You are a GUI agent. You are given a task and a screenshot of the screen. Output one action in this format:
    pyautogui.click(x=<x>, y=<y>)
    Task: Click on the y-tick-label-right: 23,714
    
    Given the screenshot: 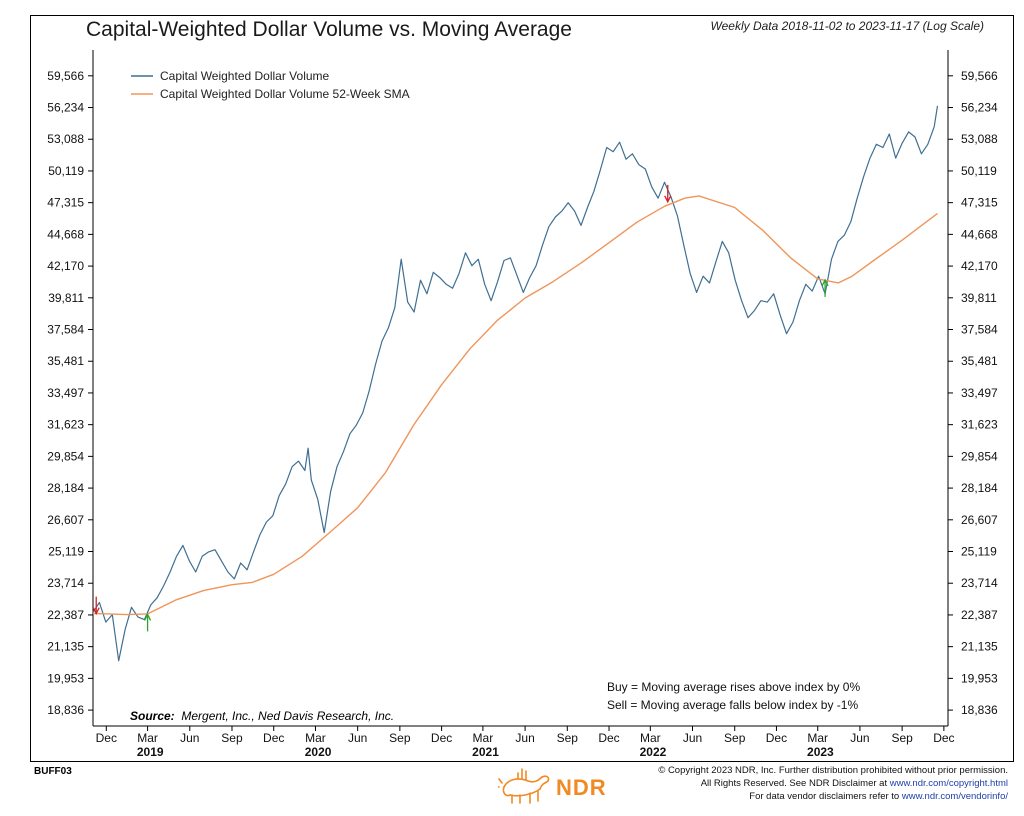 What is the action you would take?
    pyautogui.click(x=979, y=583)
    